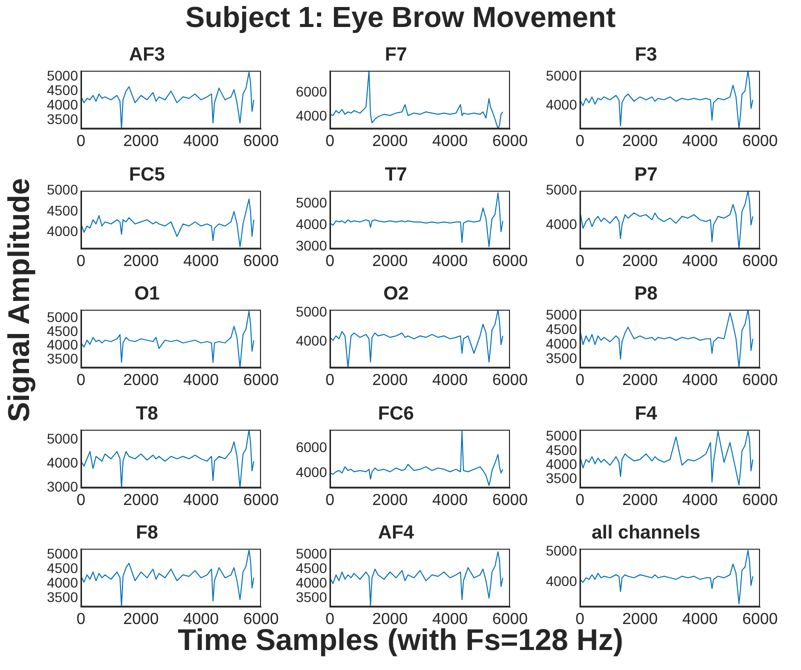  What do you see at coordinates (147, 55) in the screenshot?
I see `chart-title: AF3` at bounding box center [147, 55].